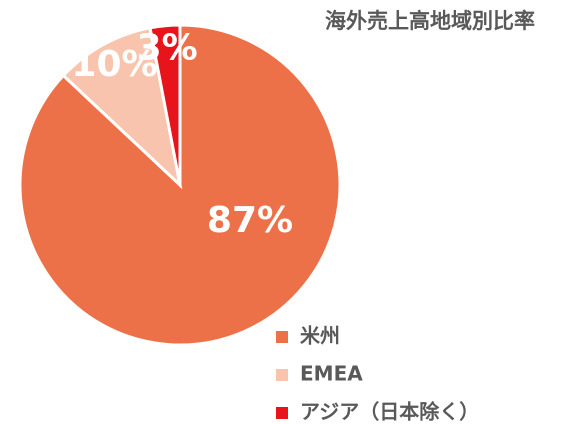 Image resolution: width=577 pixels, height=424 pixels. I want to click on legend-label: 米州, so click(320, 336).